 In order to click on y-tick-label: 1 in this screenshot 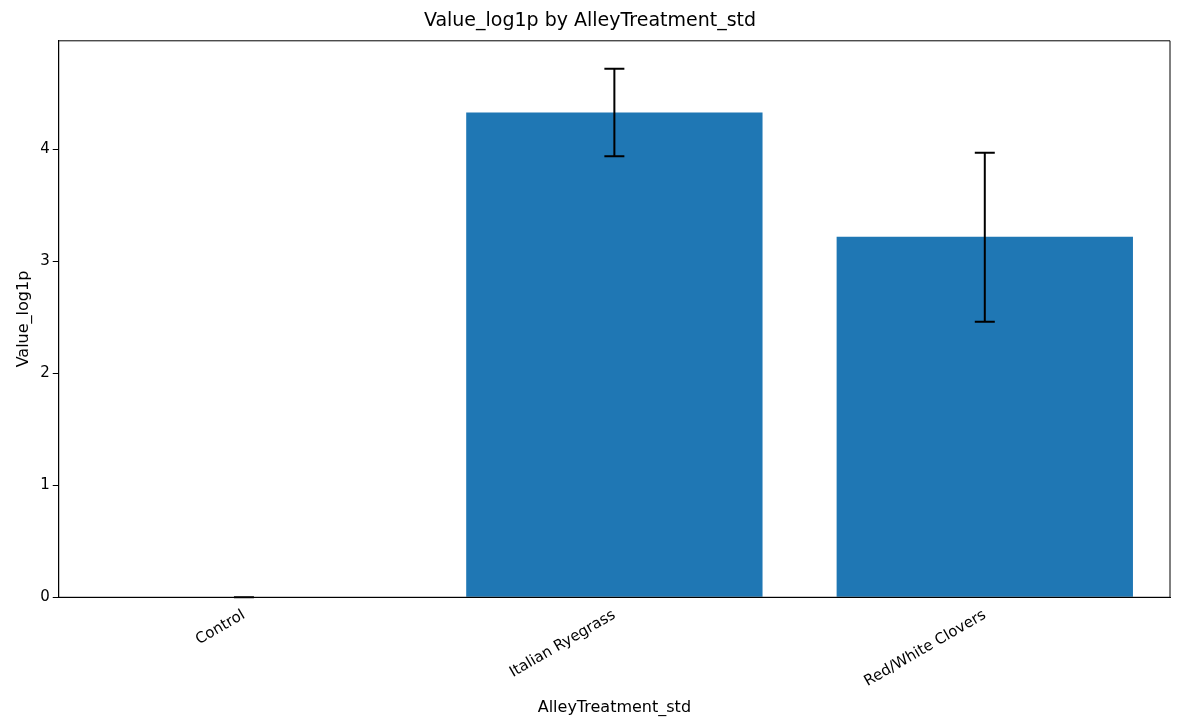, I will do `click(45, 484)`.